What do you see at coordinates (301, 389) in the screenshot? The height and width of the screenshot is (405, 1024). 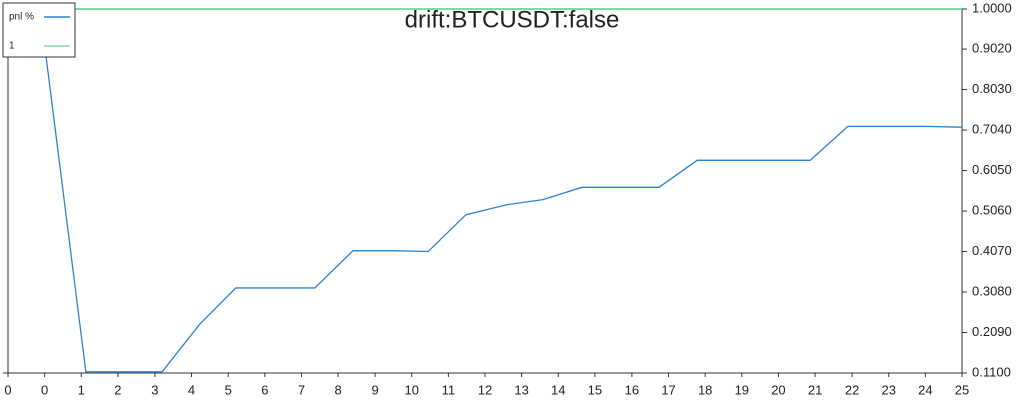 I see `x-tick-label: 7` at bounding box center [301, 389].